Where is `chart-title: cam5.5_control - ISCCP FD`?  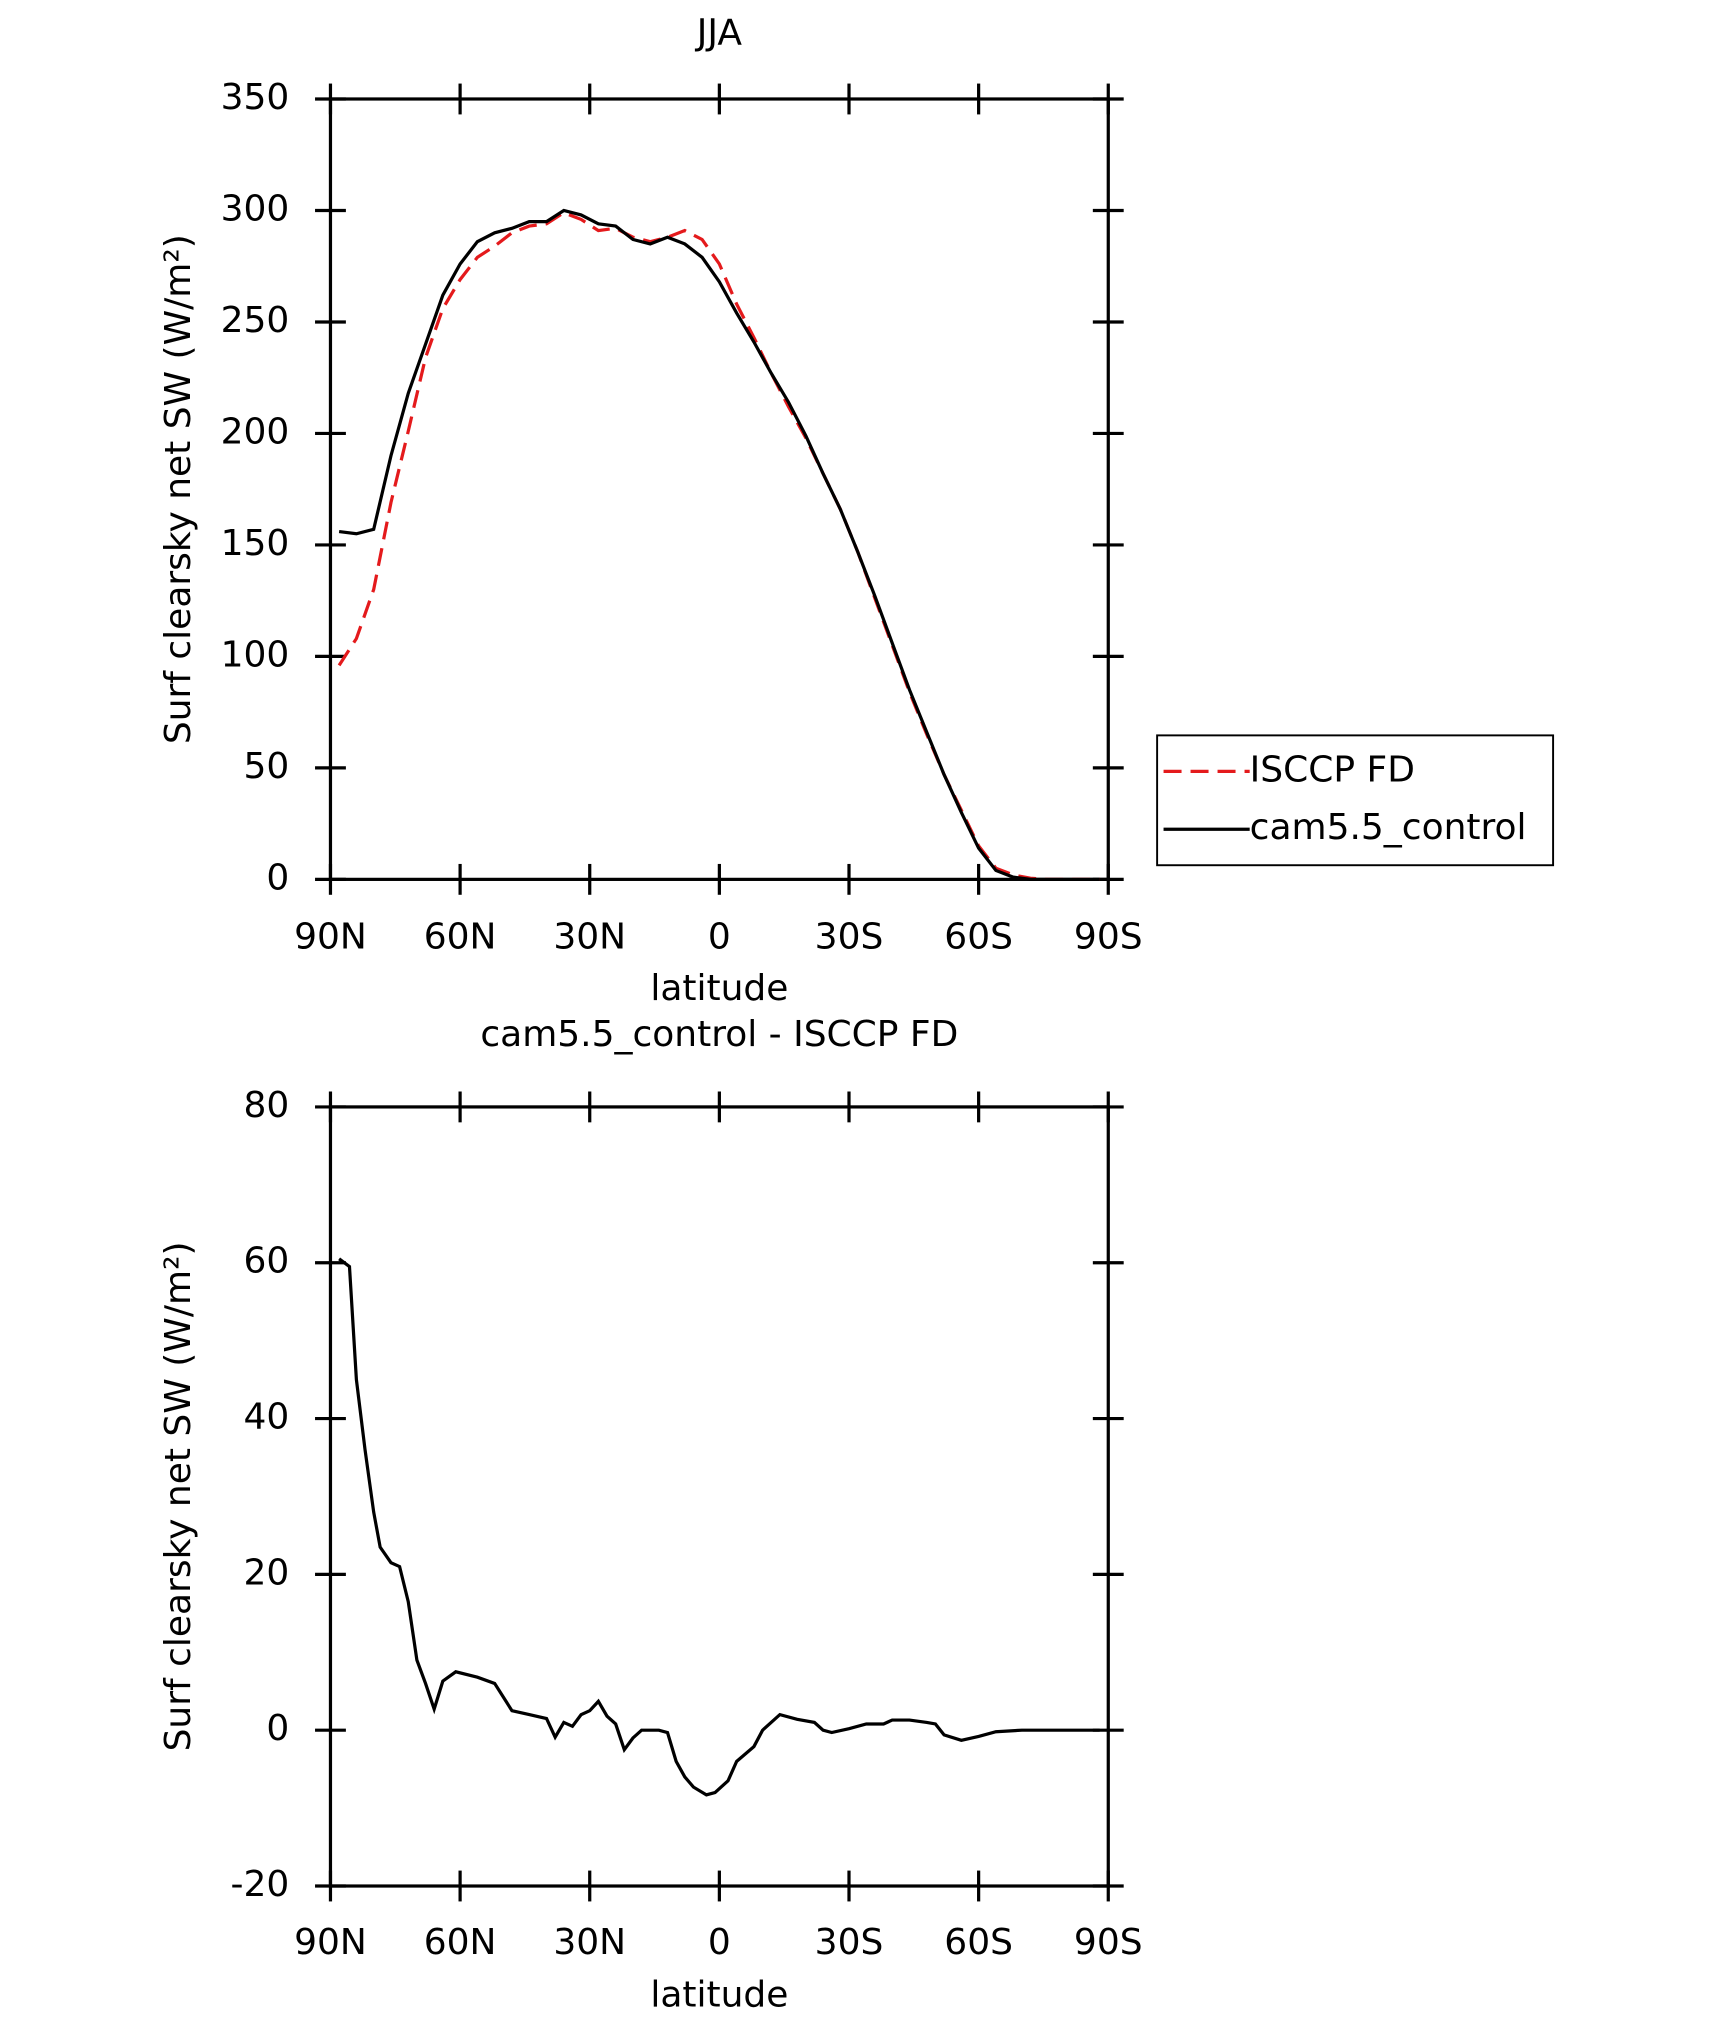
chart-title: cam5.5_control - ISCCP FD is located at coordinates (719, 1034).